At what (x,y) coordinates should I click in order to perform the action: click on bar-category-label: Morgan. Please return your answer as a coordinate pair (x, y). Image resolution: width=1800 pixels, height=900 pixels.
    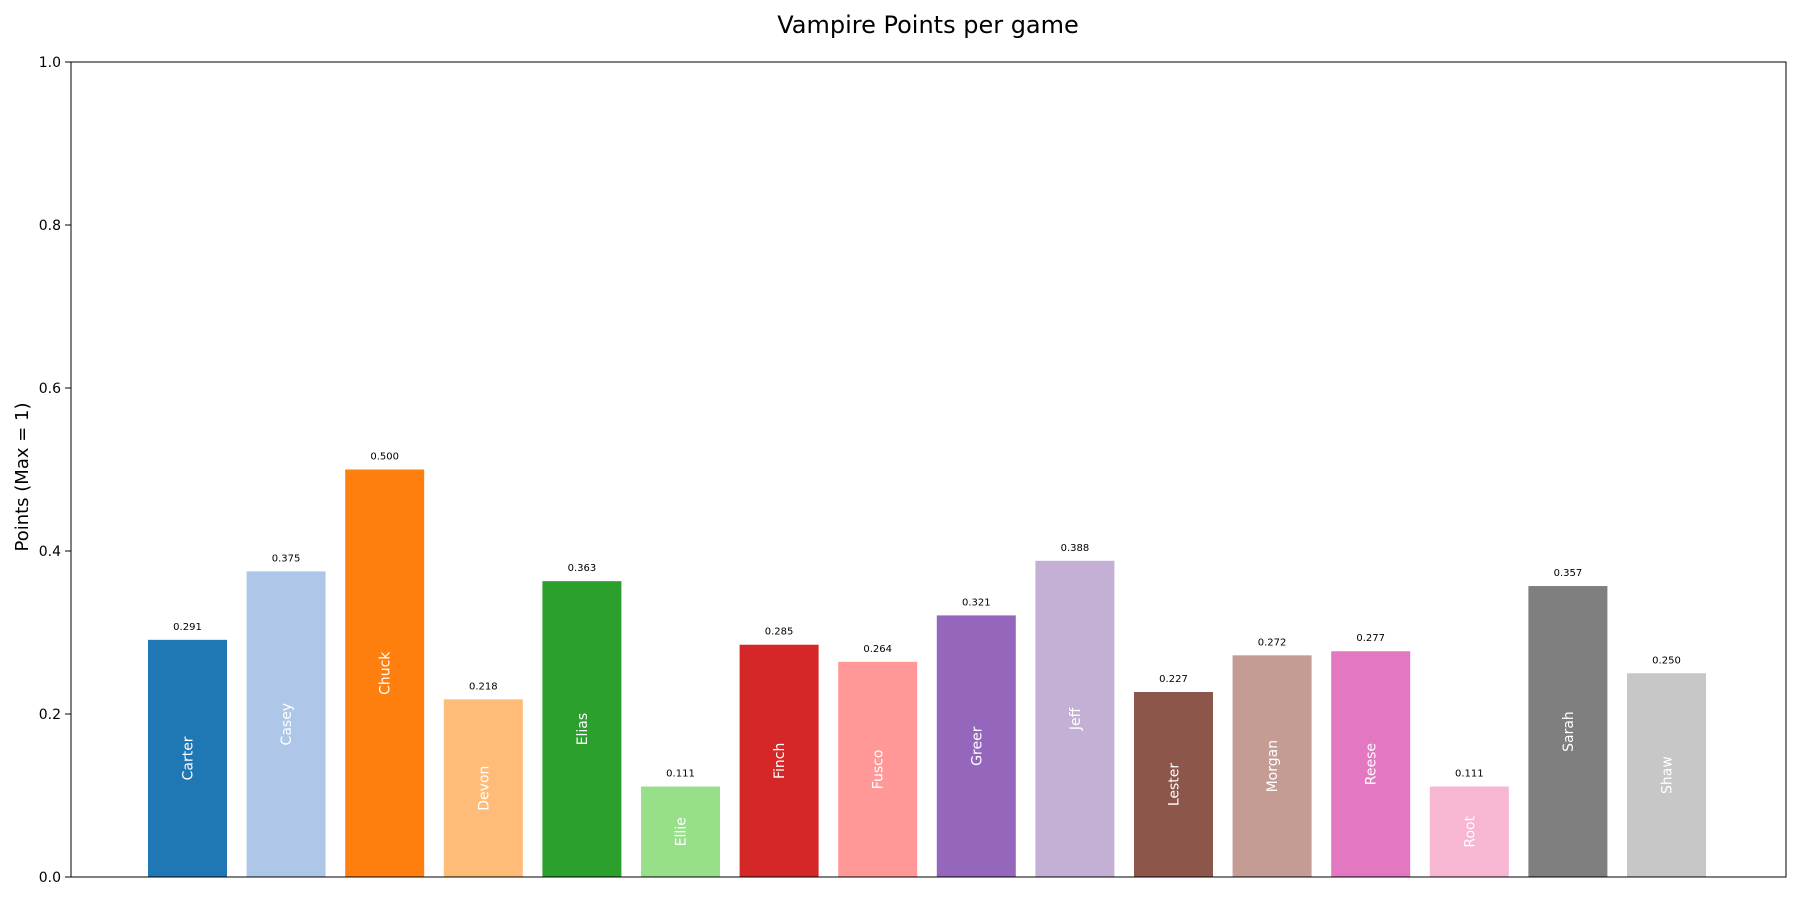
    Looking at the image, I should click on (1273, 766).